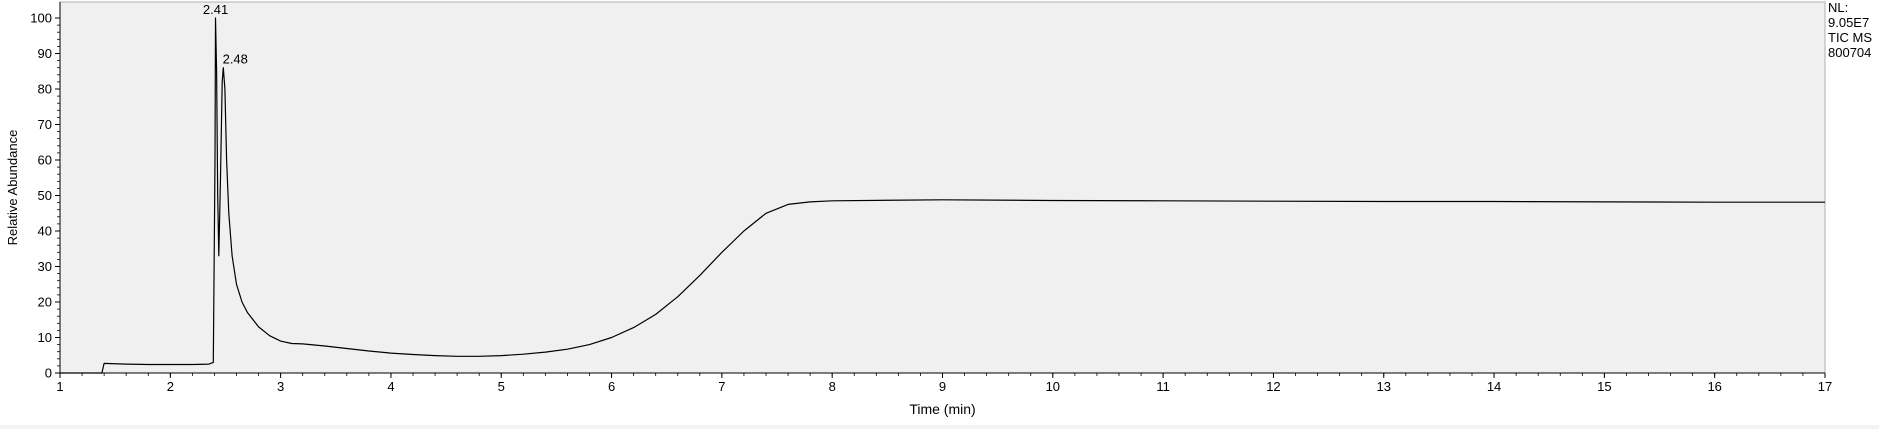 The image size is (1879, 434). Describe the element at coordinates (1849, 52) in the screenshot. I see `info-line: 800704` at that location.